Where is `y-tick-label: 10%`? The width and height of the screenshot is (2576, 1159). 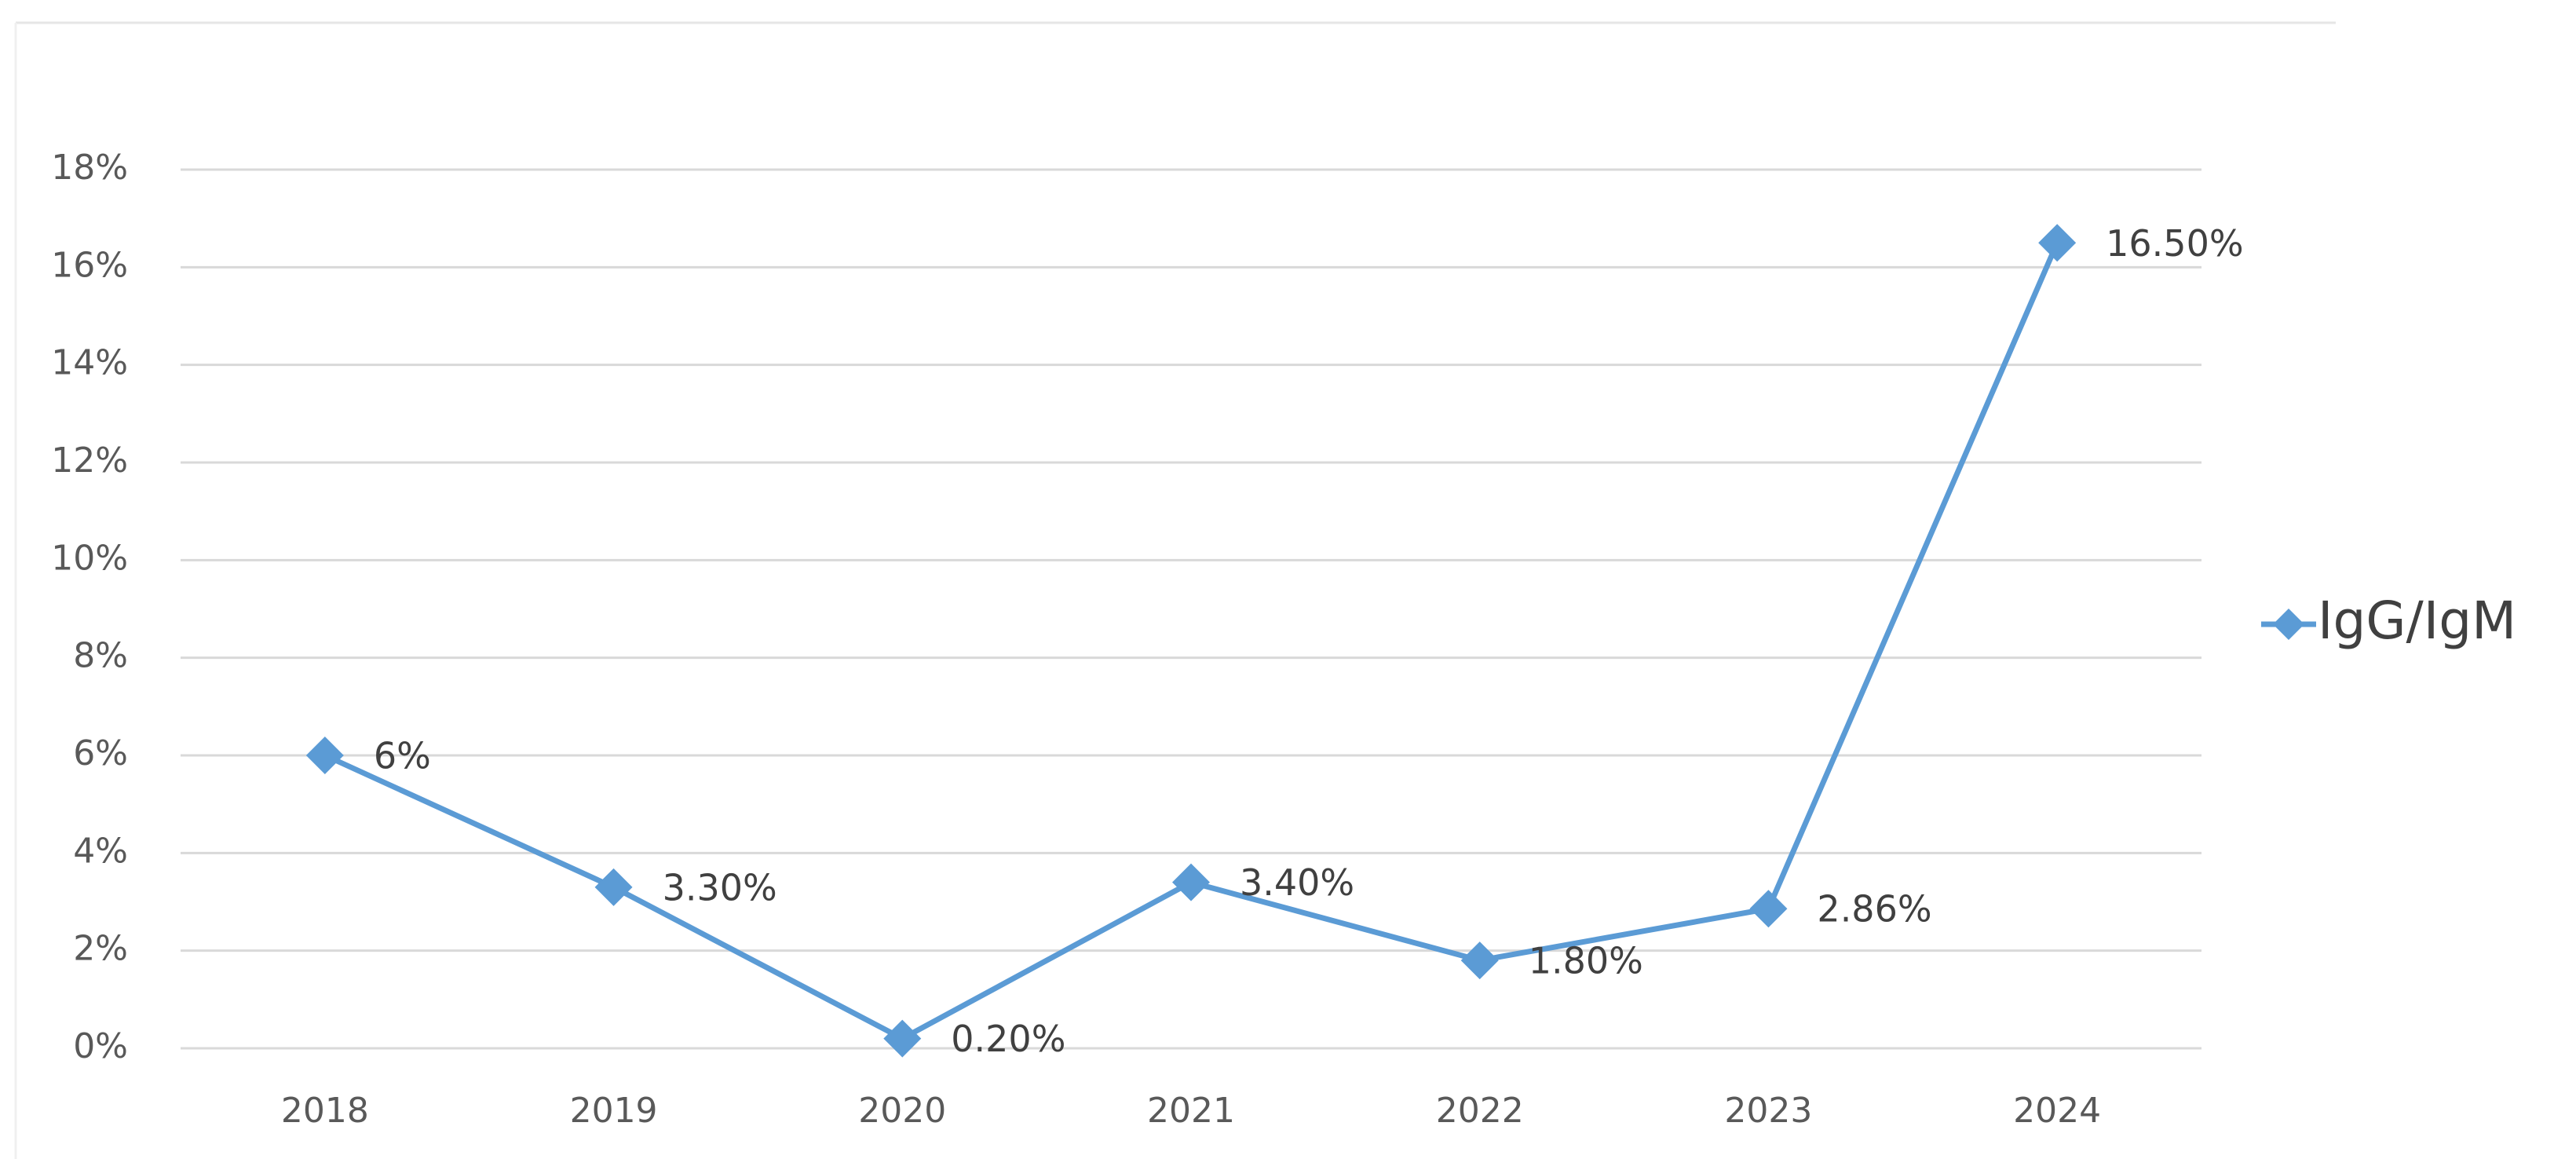
y-tick-label: 10% is located at coordinates (90, 558).